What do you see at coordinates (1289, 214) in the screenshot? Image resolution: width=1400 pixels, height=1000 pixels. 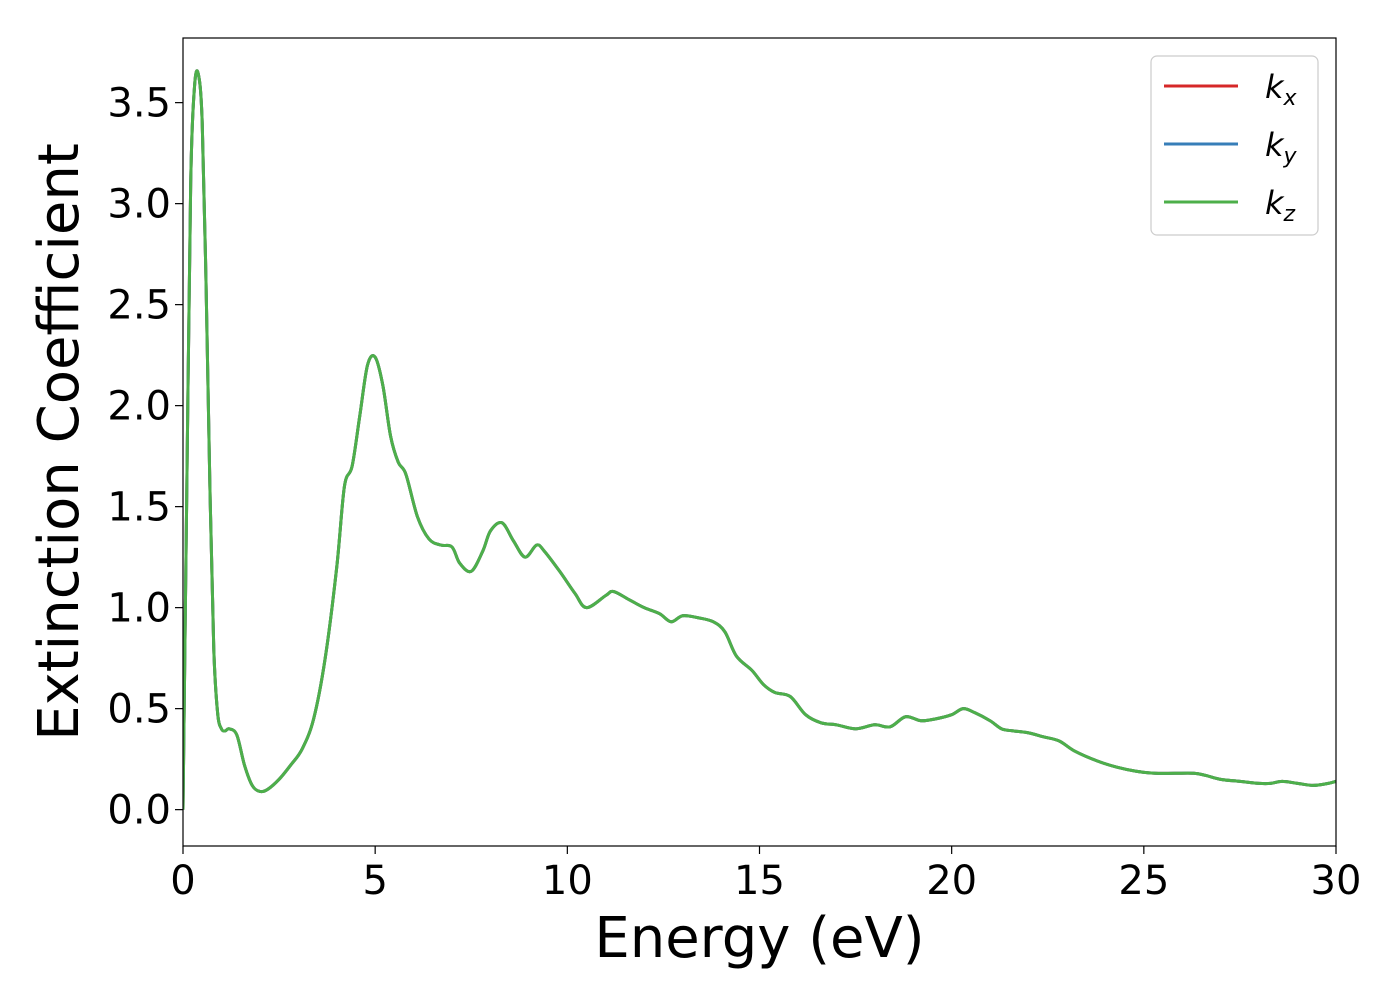 I see `legend-label-subscript: z` at bounding box center [1289, 214].